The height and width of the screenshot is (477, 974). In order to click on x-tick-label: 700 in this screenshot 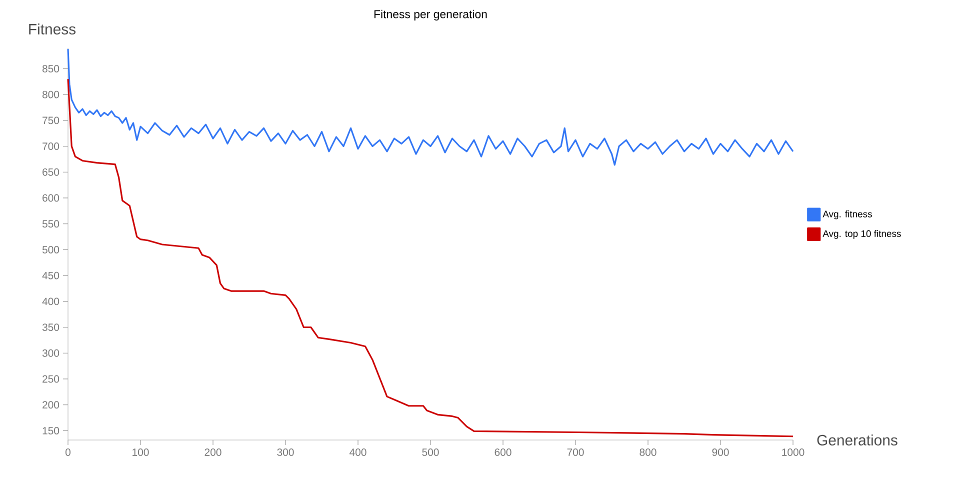, I will do `click(575, 452)`.